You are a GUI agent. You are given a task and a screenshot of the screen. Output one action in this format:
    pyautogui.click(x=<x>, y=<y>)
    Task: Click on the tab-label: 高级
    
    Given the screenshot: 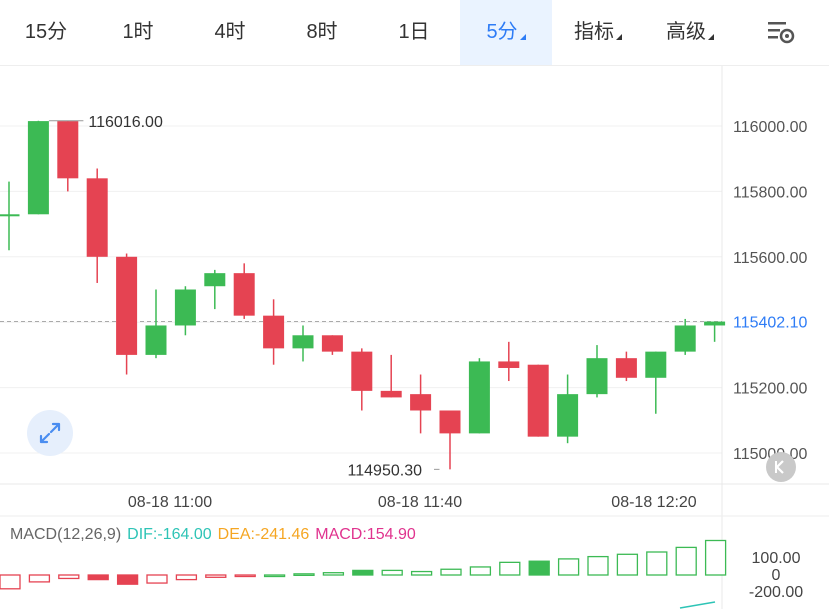 What is the action you would take?
    pyautogui.click(x=686, y=32)
    